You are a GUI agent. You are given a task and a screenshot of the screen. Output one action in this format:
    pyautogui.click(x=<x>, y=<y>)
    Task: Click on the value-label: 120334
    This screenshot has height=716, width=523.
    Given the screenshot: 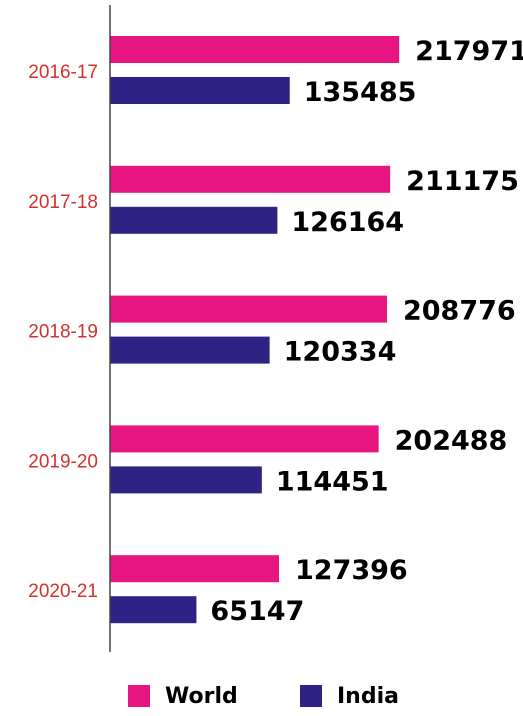 What is the action you would take?
    pyautogui.click(x=340, y=352)
    